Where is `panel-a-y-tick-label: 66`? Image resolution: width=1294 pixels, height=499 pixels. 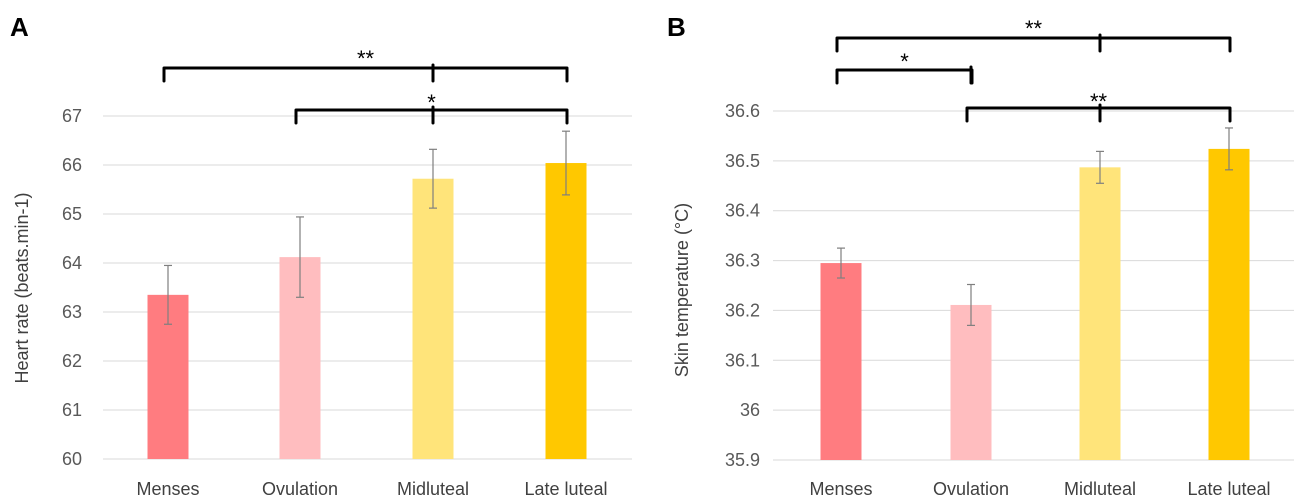
panel-a-y-tick-label: 66 is located at coordinates (72, 165).